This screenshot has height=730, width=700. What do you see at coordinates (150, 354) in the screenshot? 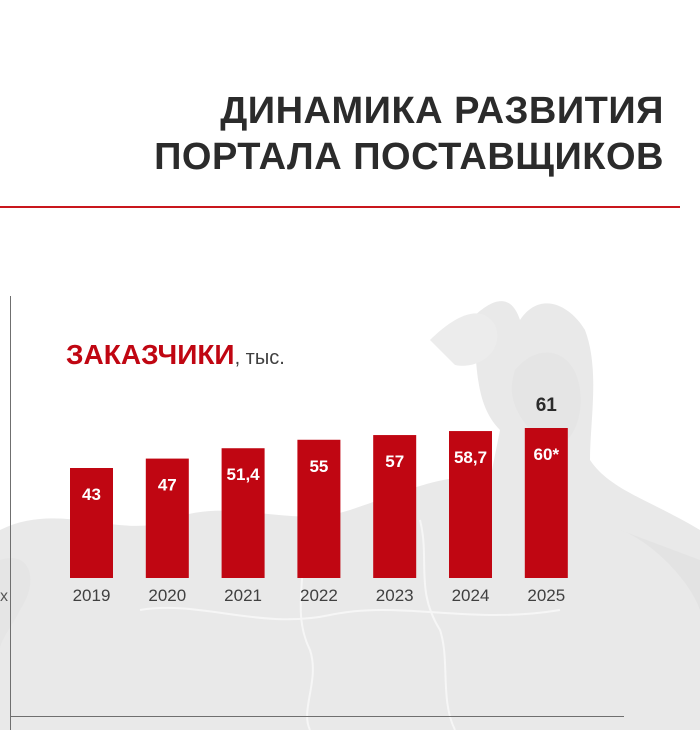
I see `chart-title-main: ЗАКАЗЧИКИ` at bounding box center [150, 354].